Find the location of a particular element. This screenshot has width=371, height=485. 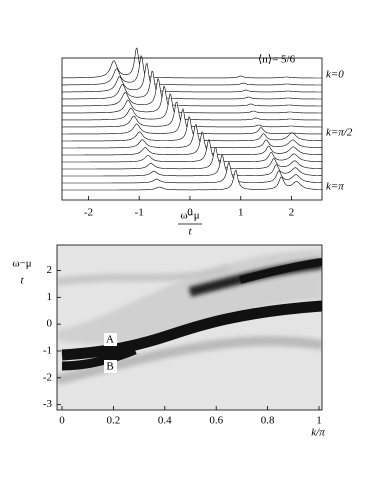

y-tick-label: 1 is located at coordinates (50, 297).